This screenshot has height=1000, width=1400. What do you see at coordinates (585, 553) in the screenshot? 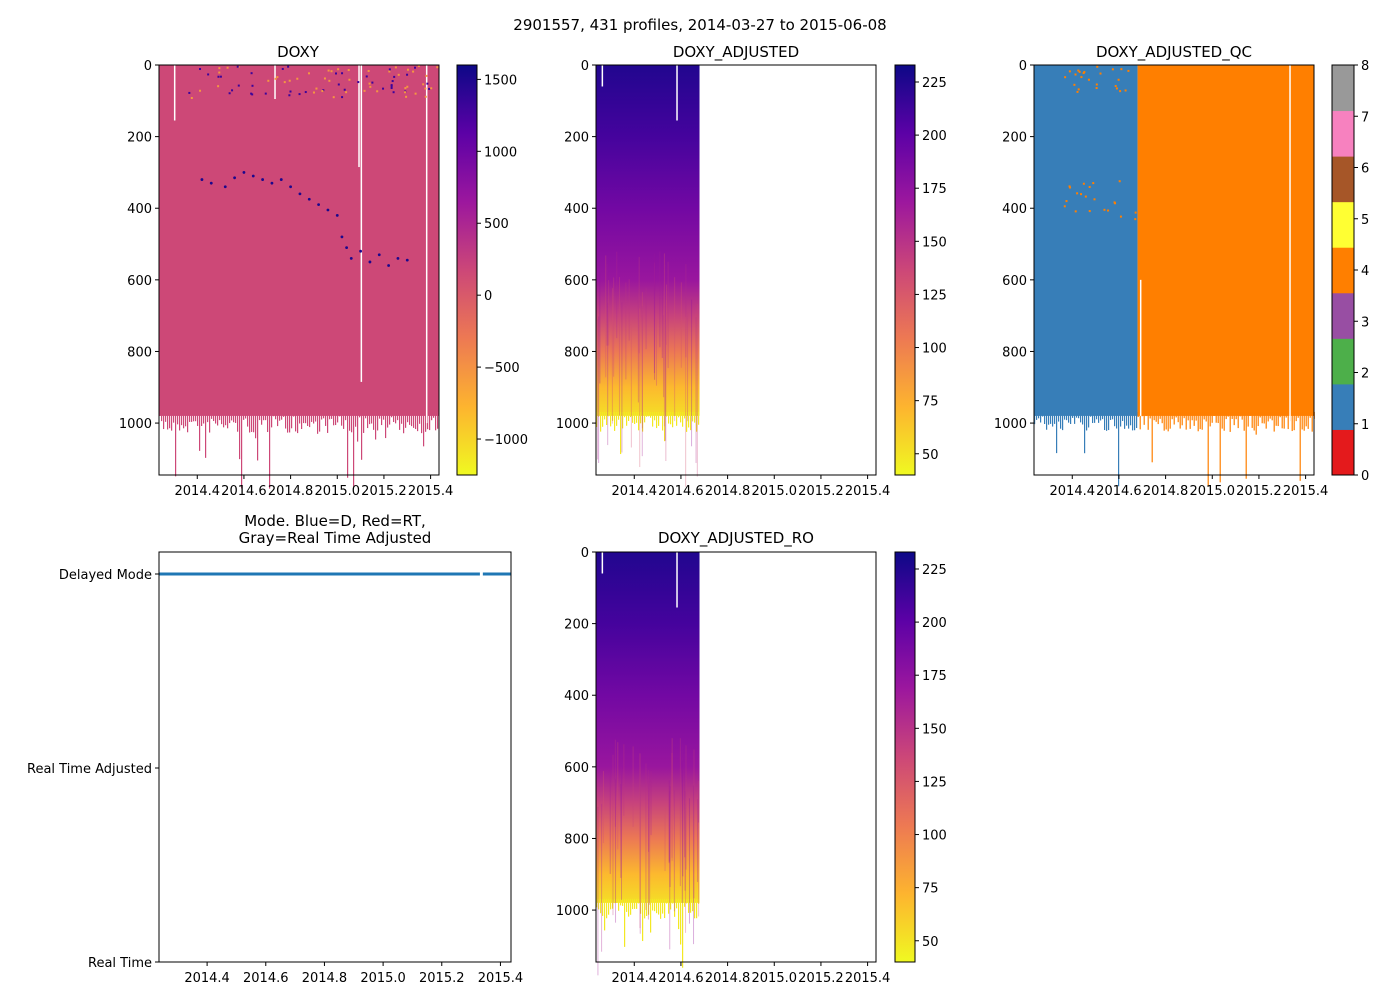
I see `doxy-adjusted-ro-y-tick-label: 0` at bounding box center [585, 553].